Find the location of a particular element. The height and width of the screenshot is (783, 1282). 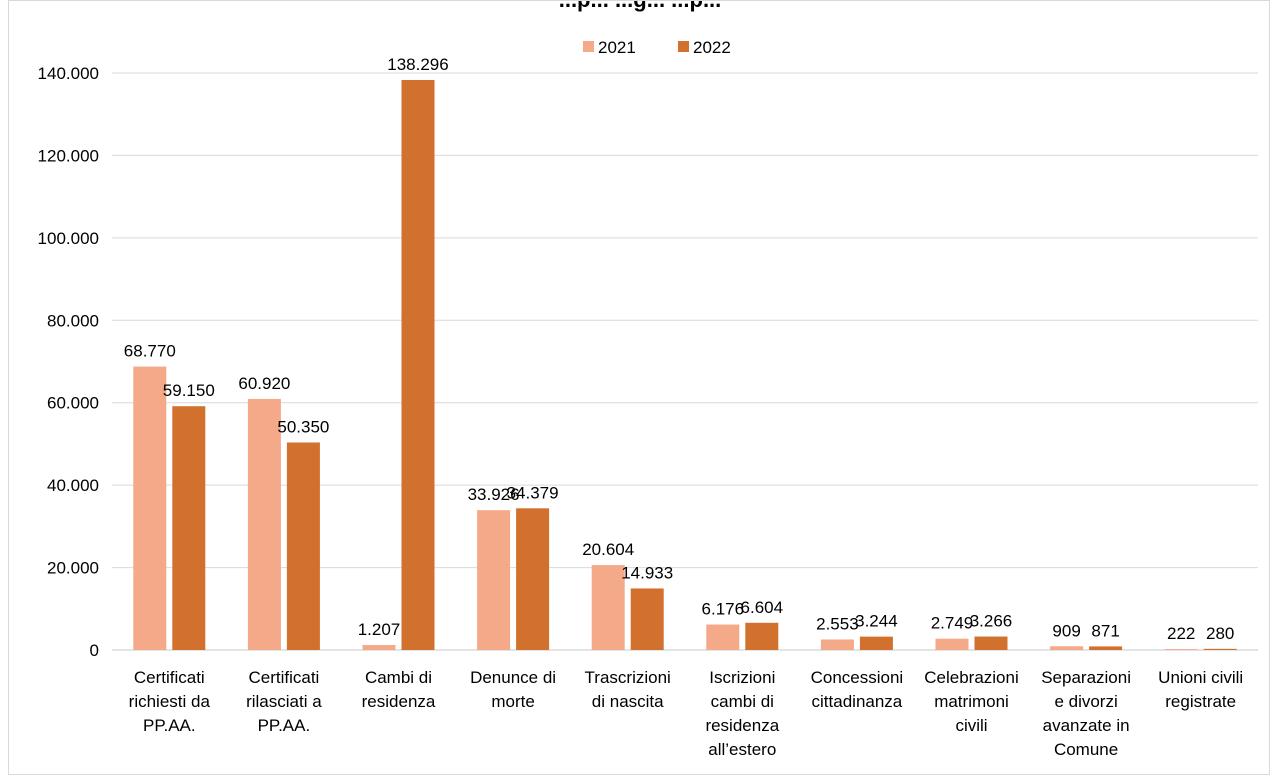

x-category-label: matrimoni is located at coordinates (971, 701).